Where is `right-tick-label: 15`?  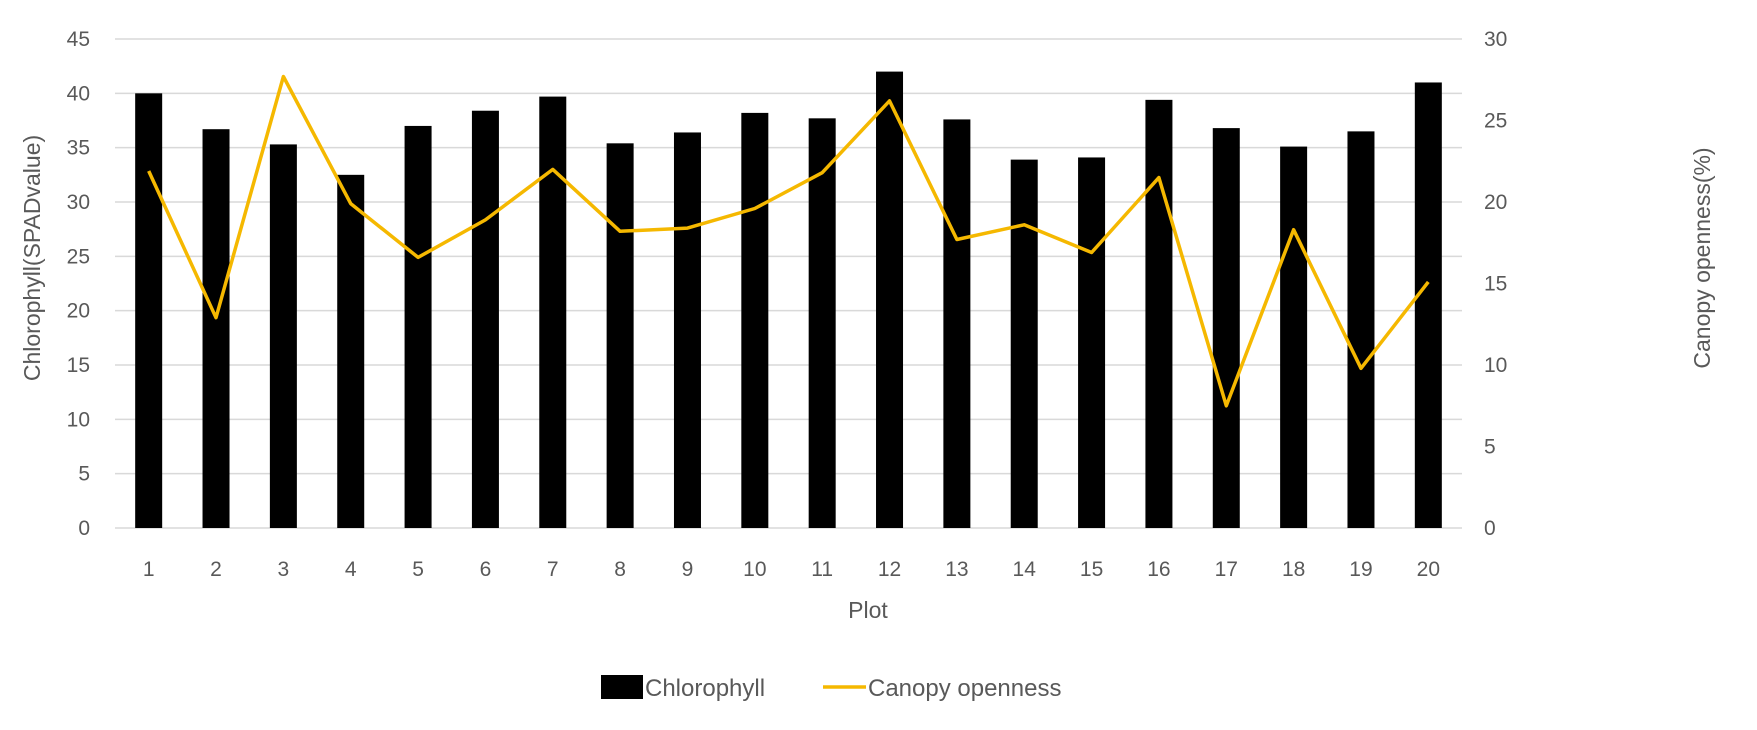 right-tick-label: 15 is located at coordinates (1495, 284).